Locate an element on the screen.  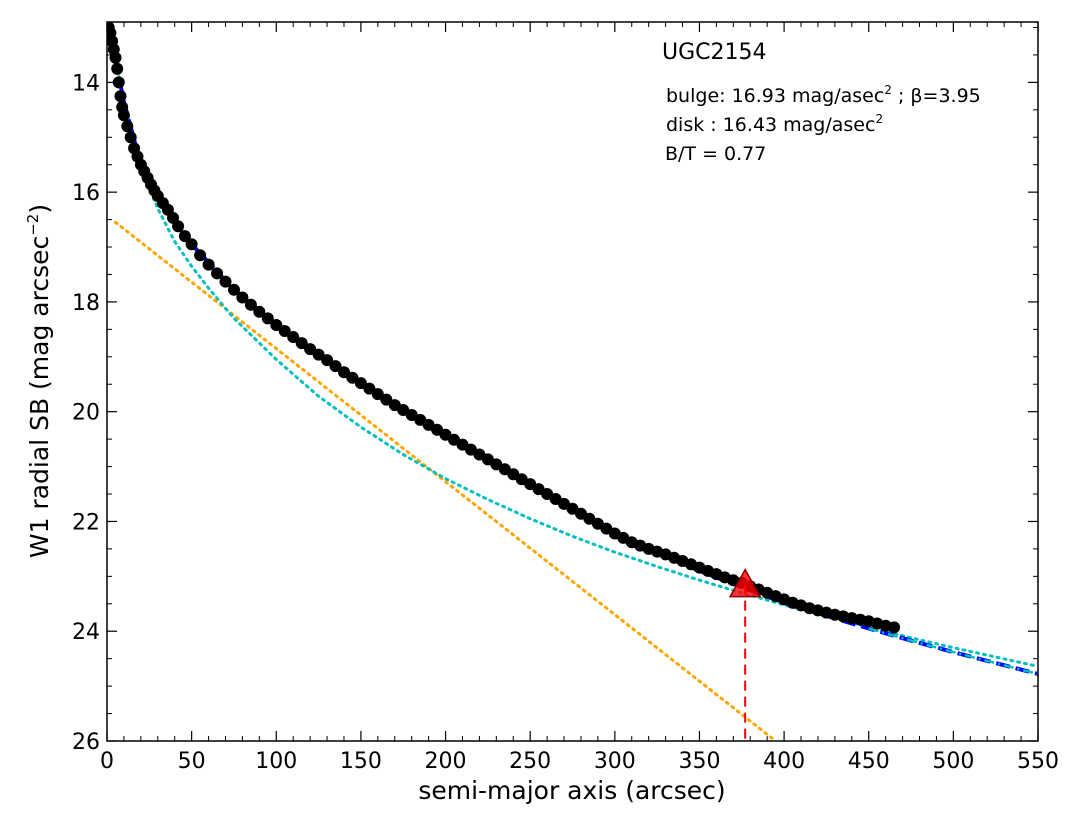
disk-annotation-sup: 2 is located at coordinates (879, 119).